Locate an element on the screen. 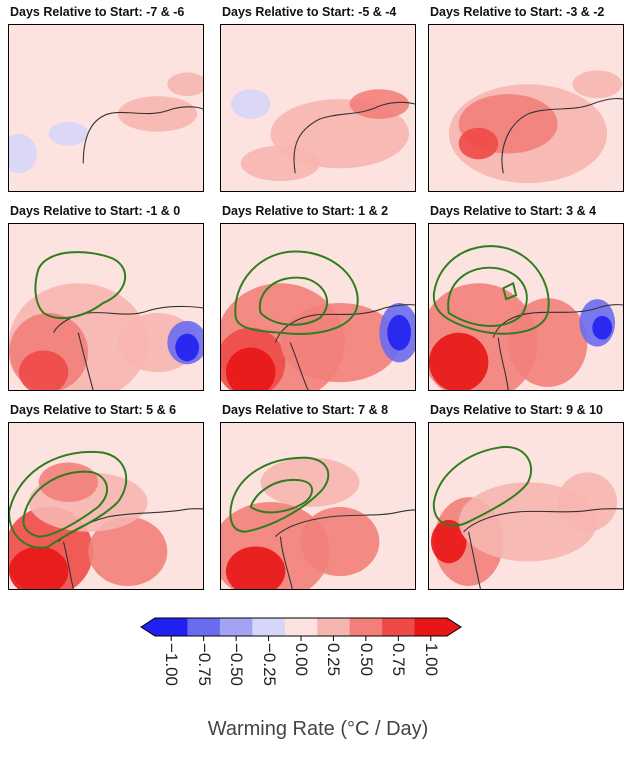 This screenshot has width=633, height=761. panel-title: Days Relative to Start: -7 & -6 is located at coordinates (97, 12).